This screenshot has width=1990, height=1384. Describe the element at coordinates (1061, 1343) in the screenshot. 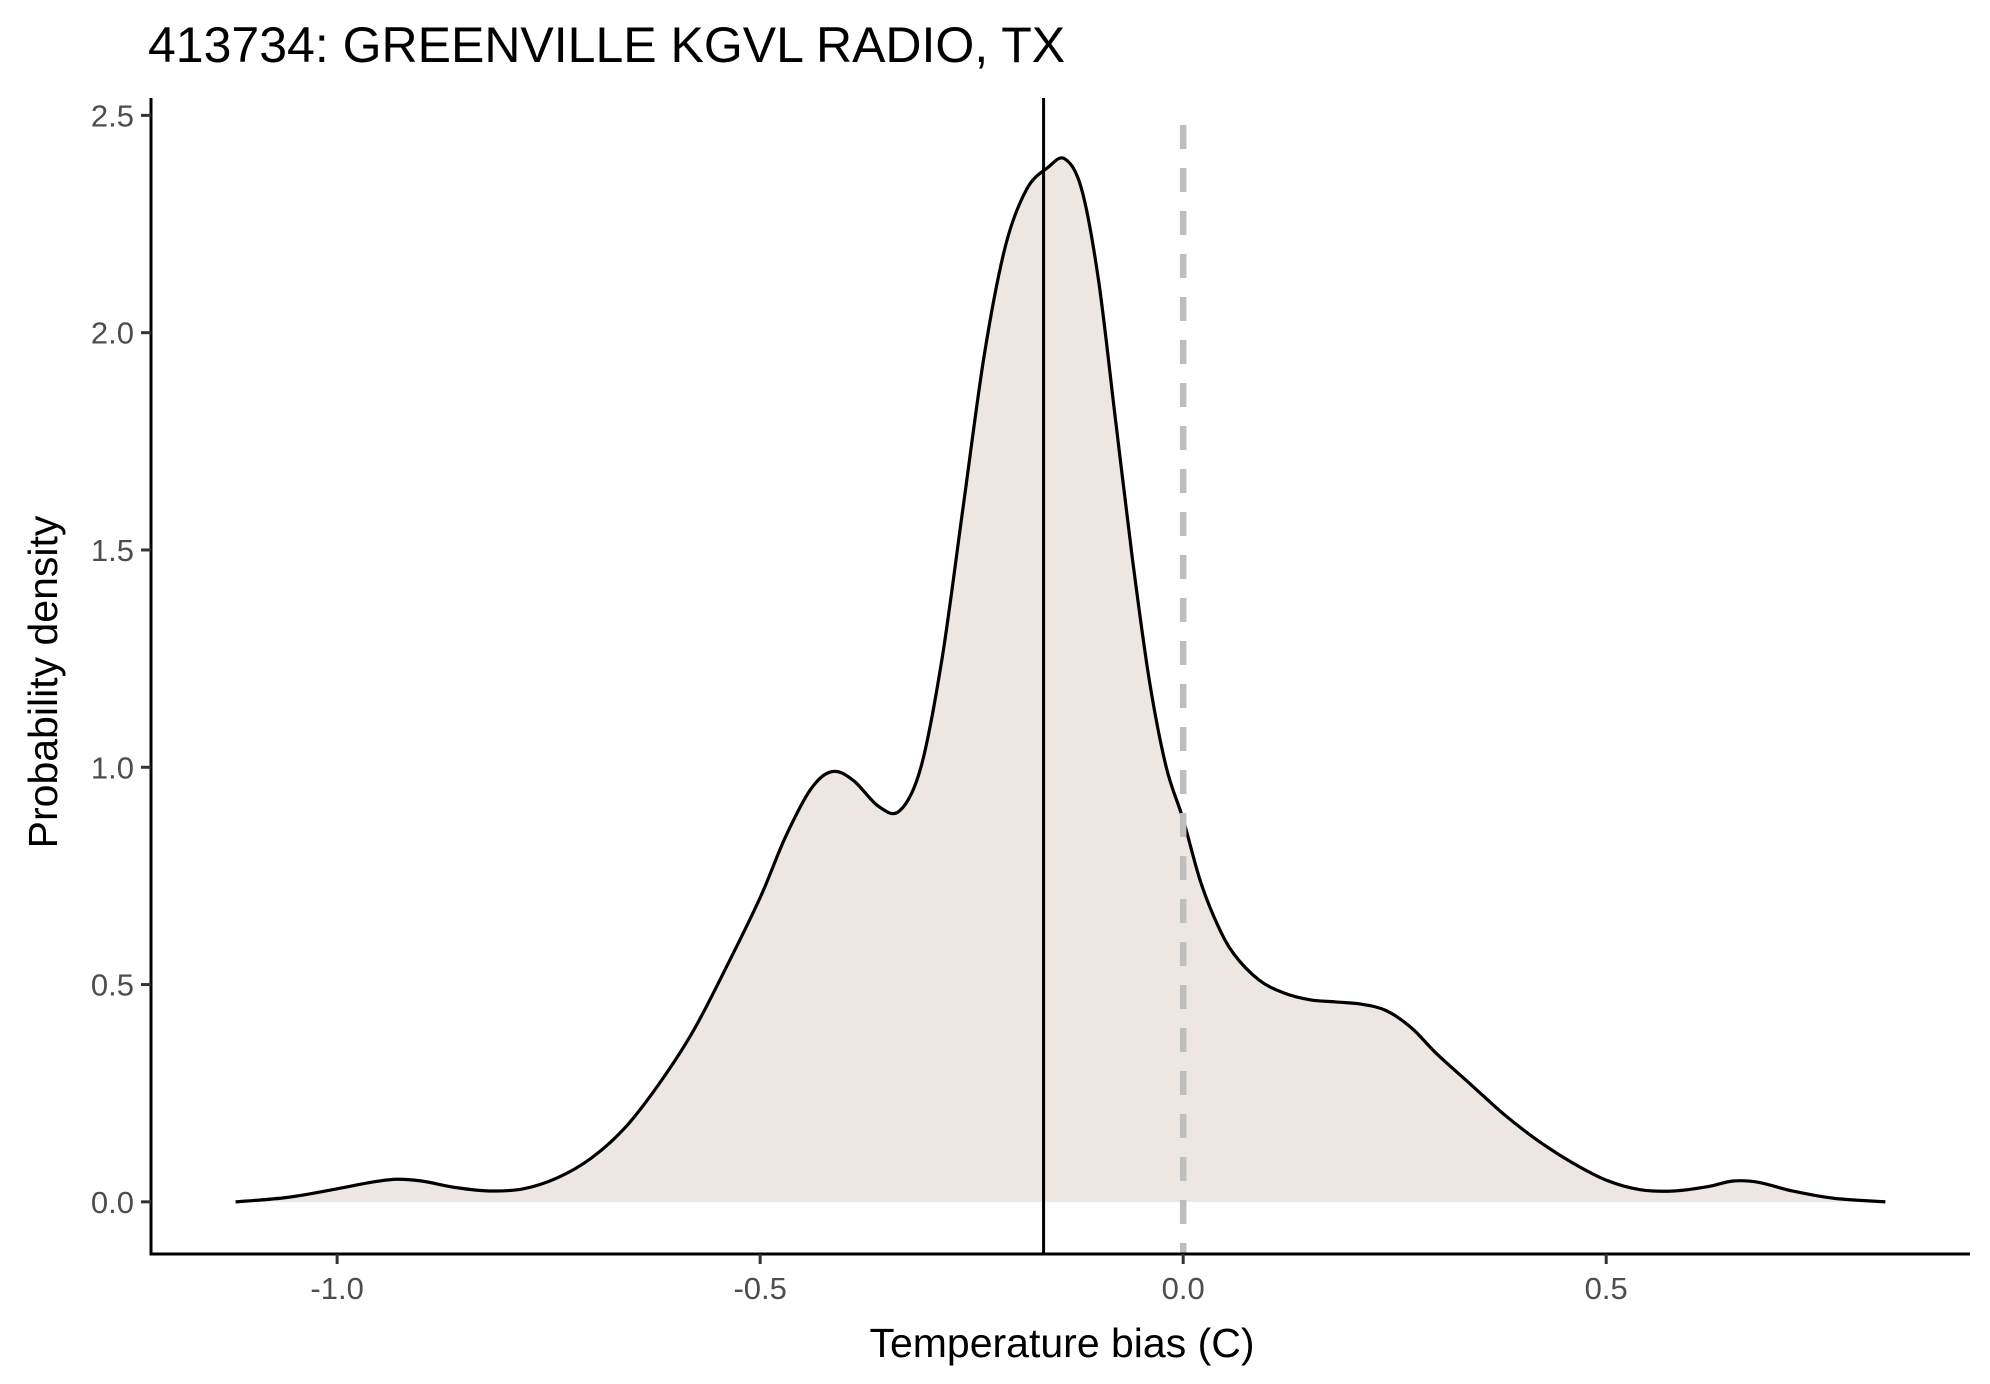

I see `x-axis-title: Temperature bias (C)` at that location.